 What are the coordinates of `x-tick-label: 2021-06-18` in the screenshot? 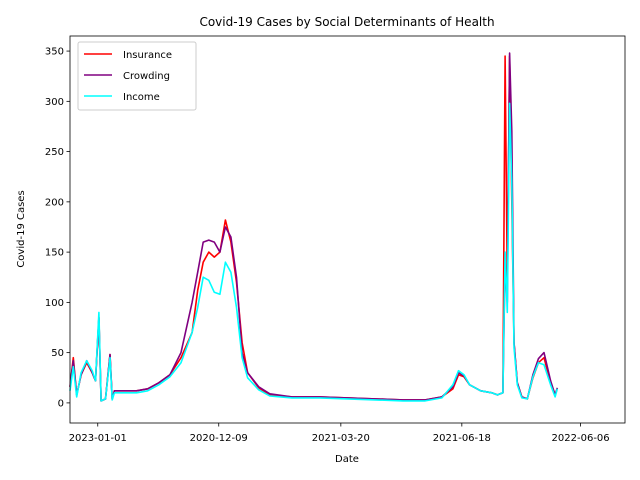 It's located at (462, 438).